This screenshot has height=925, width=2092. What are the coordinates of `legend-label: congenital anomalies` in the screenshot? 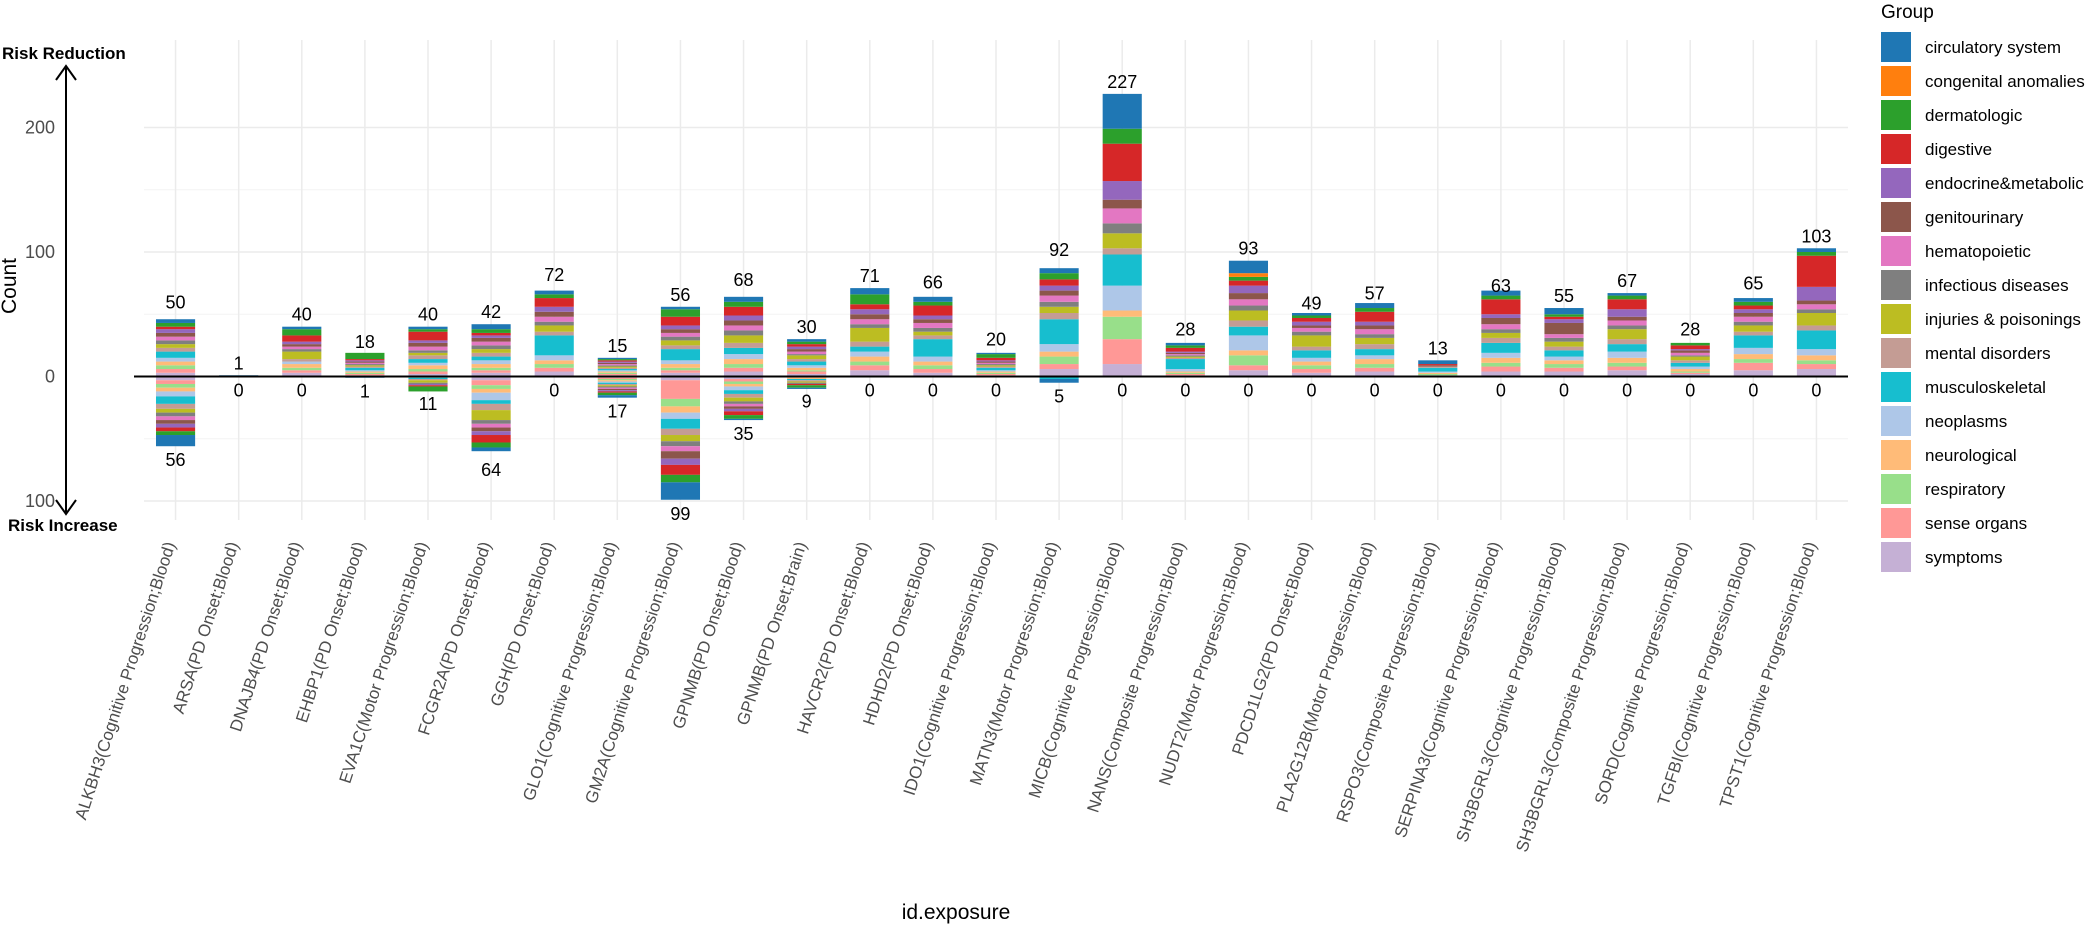 It's located at (2005, 81).